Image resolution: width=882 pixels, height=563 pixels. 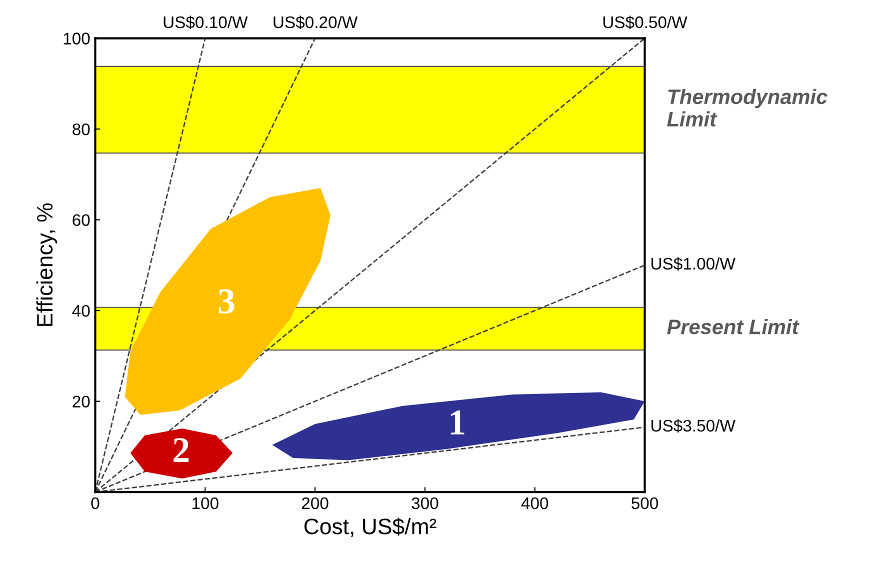 What do you see at coordinates (425, 503) in the screenshot?
I see `x-tick-label: 300` at bounding box center [425, 503].